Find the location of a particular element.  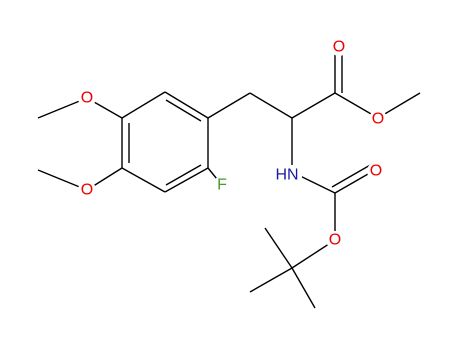

atom-label: HN is located at coordinates (286, 175).